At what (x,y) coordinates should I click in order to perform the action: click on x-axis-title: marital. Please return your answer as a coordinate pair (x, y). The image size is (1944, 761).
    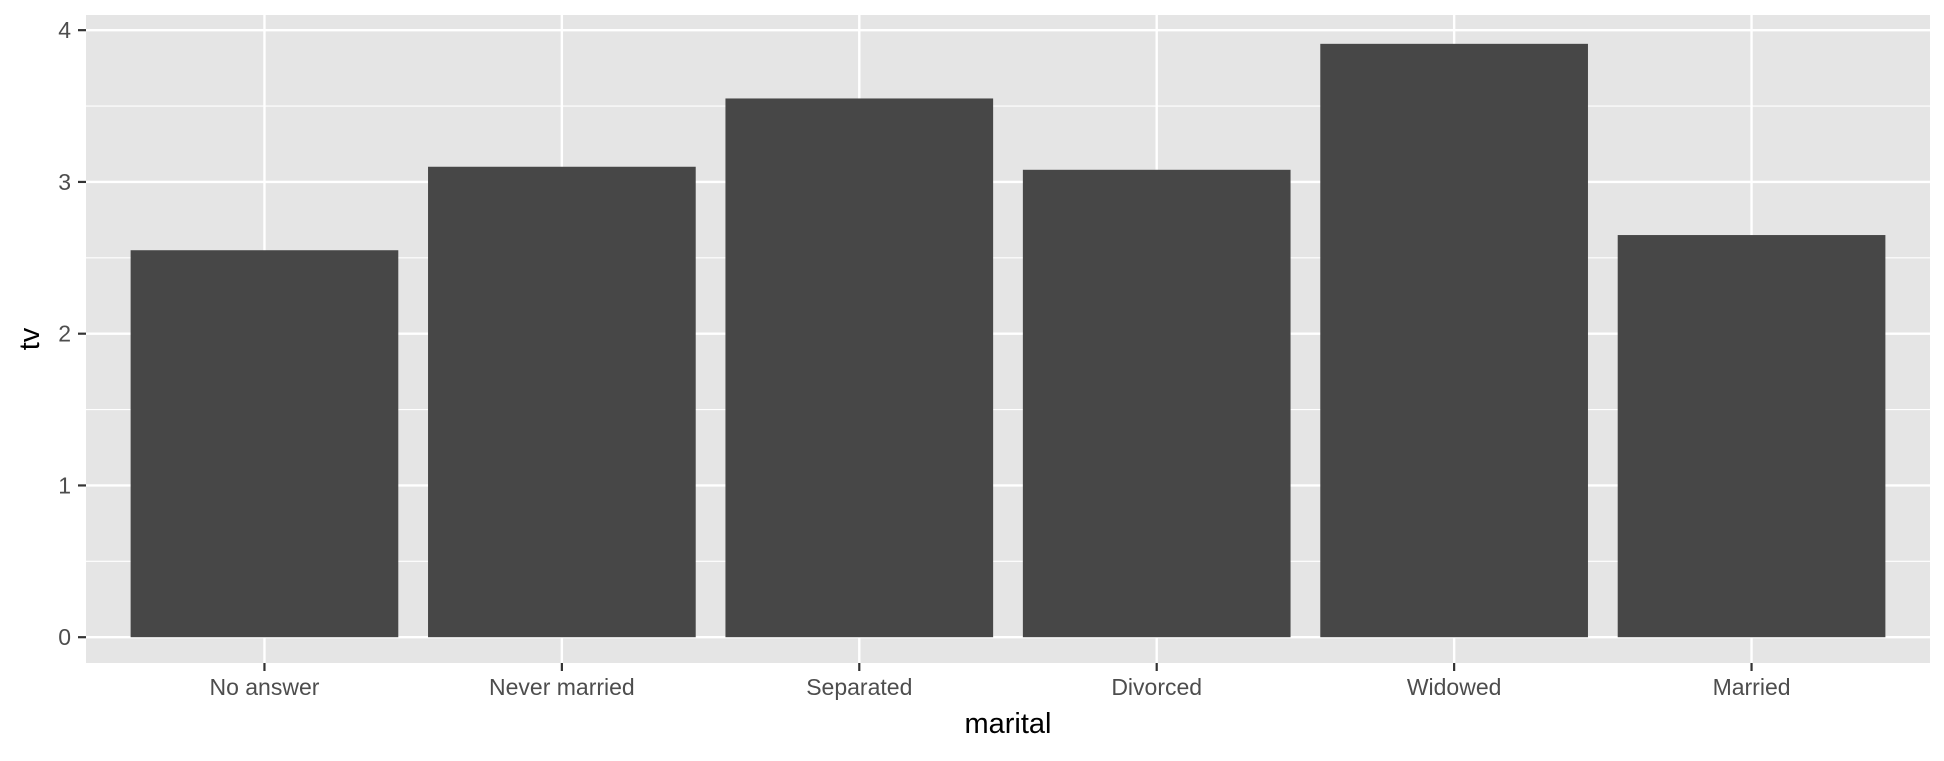
    Looking at the image, I should click on (1007, 724).